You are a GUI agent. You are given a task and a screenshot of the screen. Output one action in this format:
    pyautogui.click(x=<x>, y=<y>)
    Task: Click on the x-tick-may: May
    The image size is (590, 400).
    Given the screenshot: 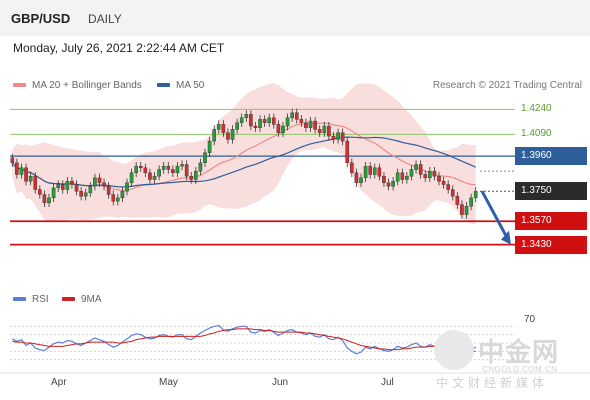 What is the action you would take?
    pyautogui.click(x=168, y=382)
    